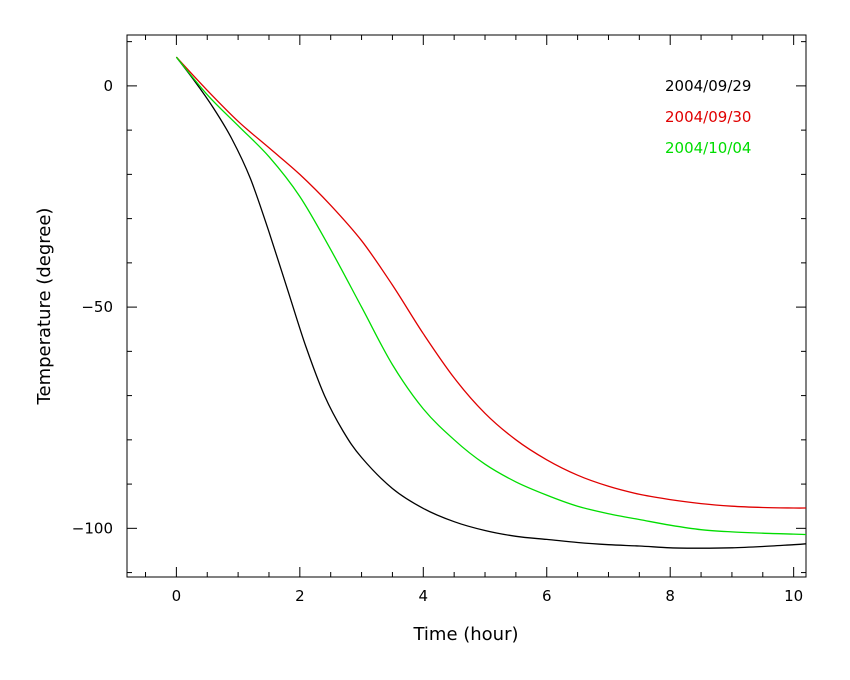 The width and height of the screenshot is (850, 680). I want to click on x-tick-label: 2, so click(300, 596).